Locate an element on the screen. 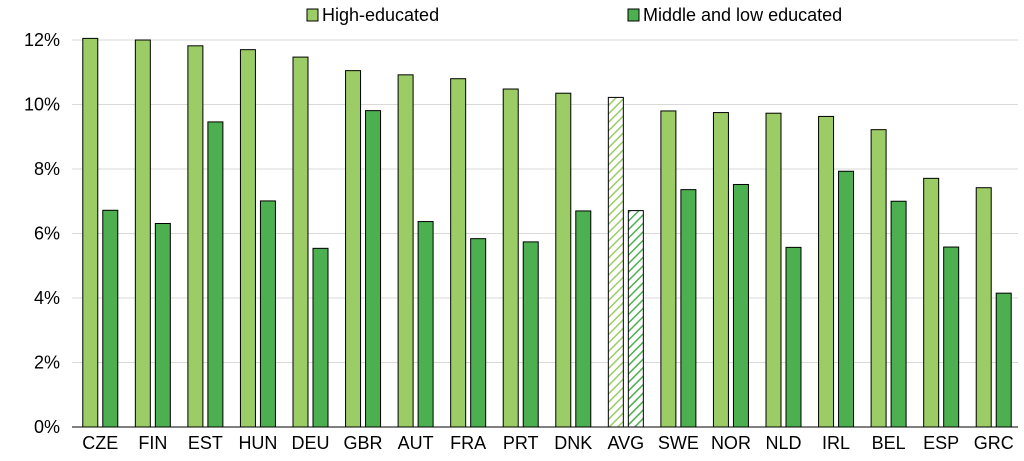 The width and height of the screenshot is (1024, 461). bar-gbr-high-educated is located at coordinates (353, 249).